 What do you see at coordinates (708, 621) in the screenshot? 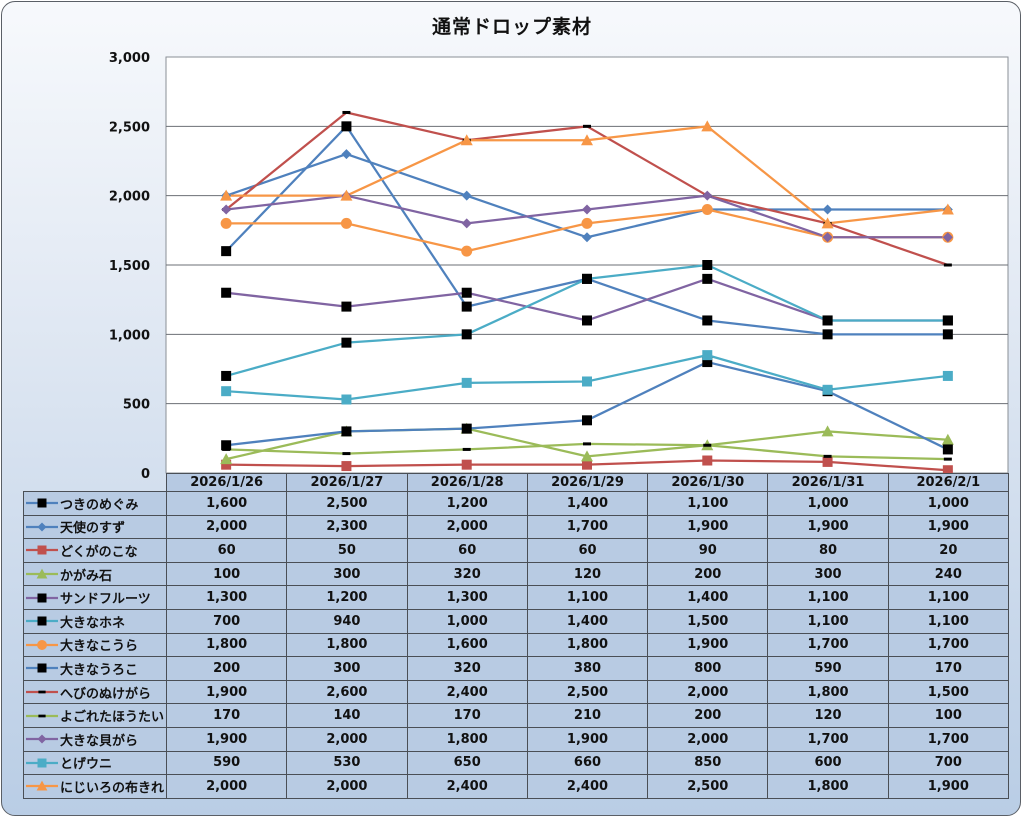
I see `data-label: 1,500` at bounding box center [708, 621].